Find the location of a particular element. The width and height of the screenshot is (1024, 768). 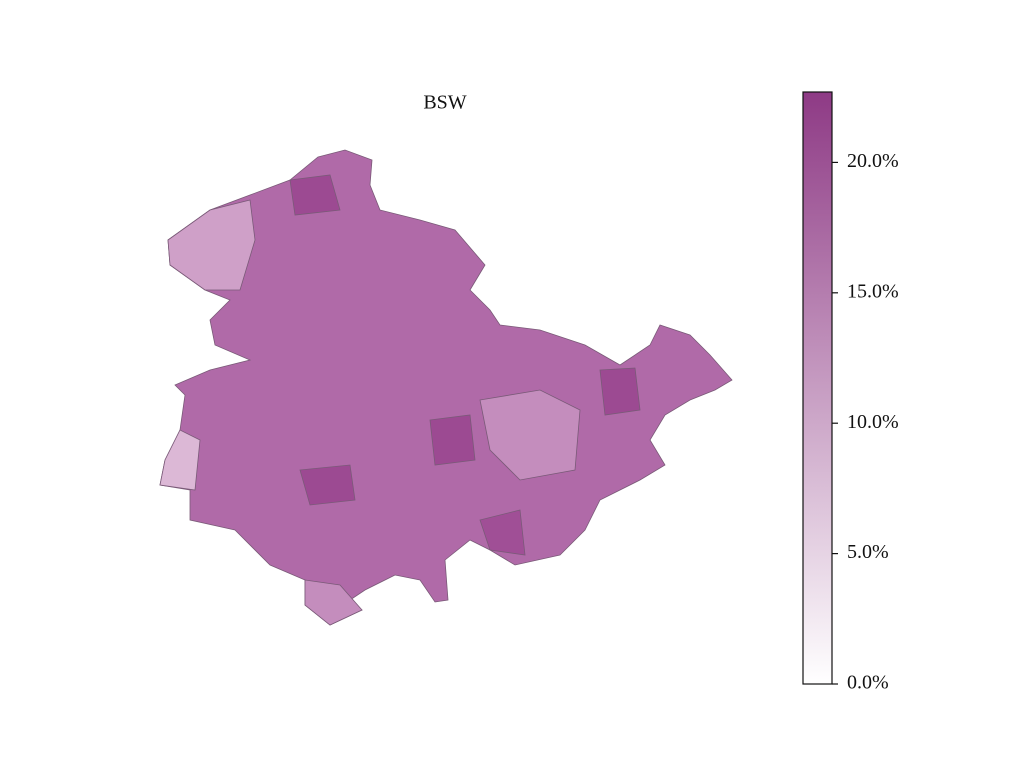

colorbar-tick-label: 5.0% is located at coordinates (868, 552).